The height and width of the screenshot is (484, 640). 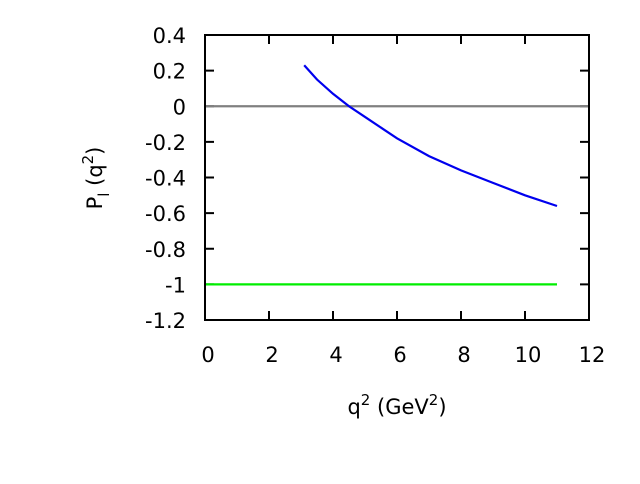 I want to click on x-tick-label: 4, so click(x=335, y=355).